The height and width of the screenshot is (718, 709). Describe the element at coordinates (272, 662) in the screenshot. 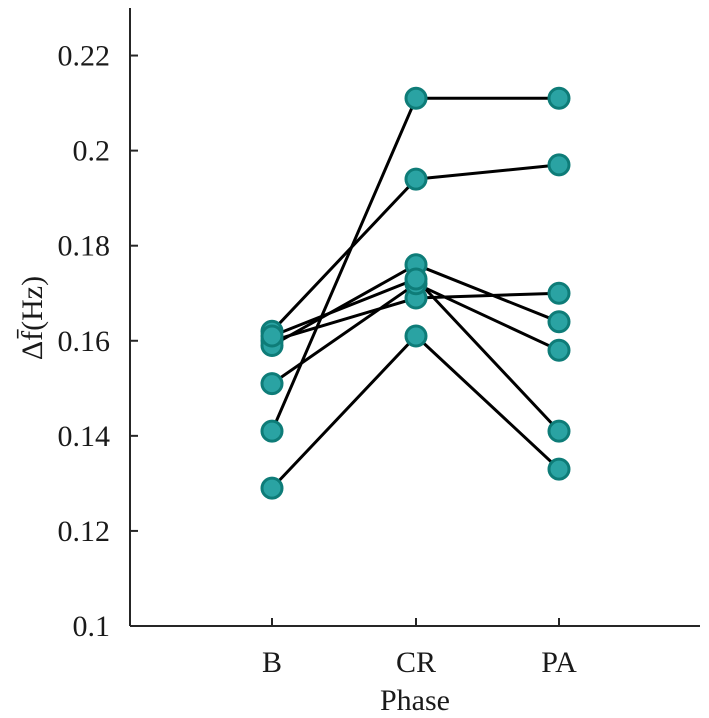

I see `x-tick-label: B` at that location.